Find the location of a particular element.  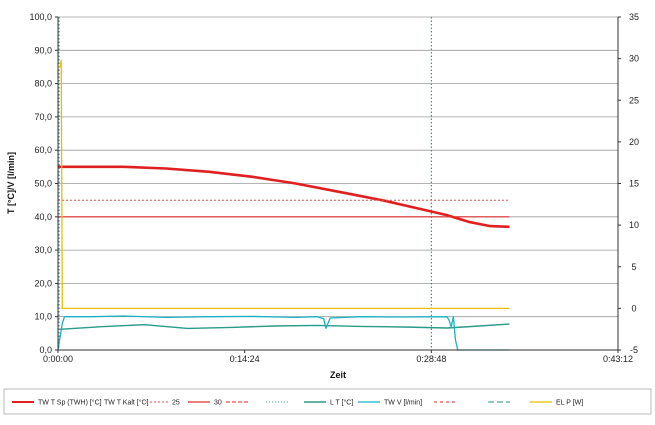

x-tick-label: 0:43:12 is located at coordinates (618, 359).